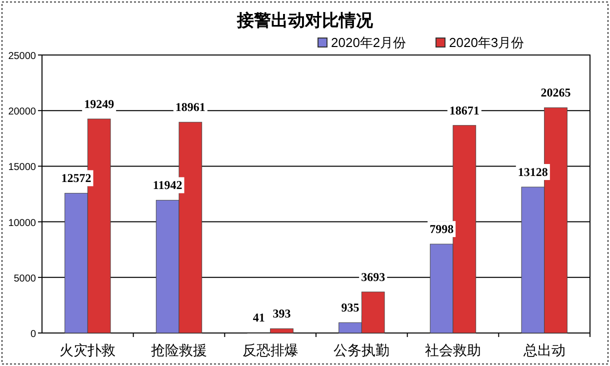  Describe the element at coordinates (270, 350) in the screenshot. I see `x-tick-label: 反恐排爆` at that location.